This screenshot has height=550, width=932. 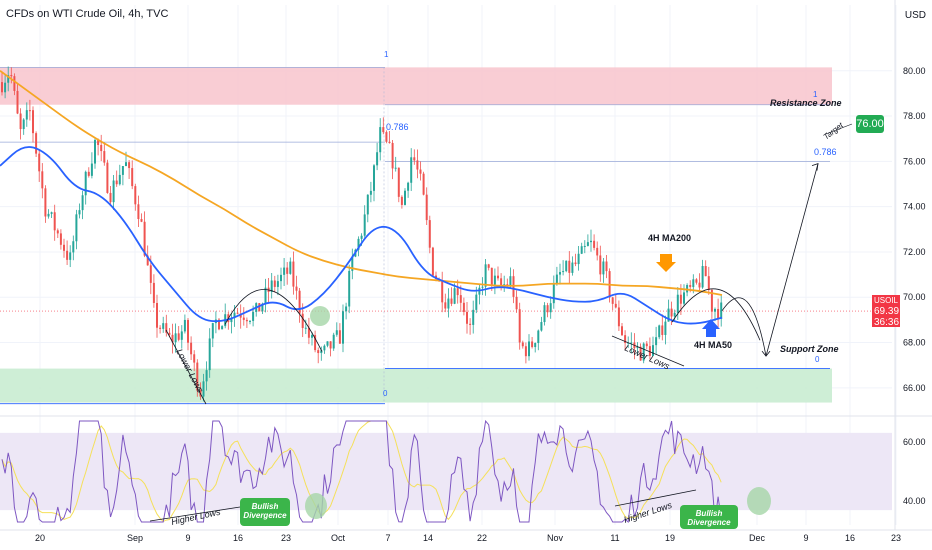 What do you see at coordinates (187, 538) in the screenshot?
I see `time-tick-label: 9` at bounding box center [187, 538].